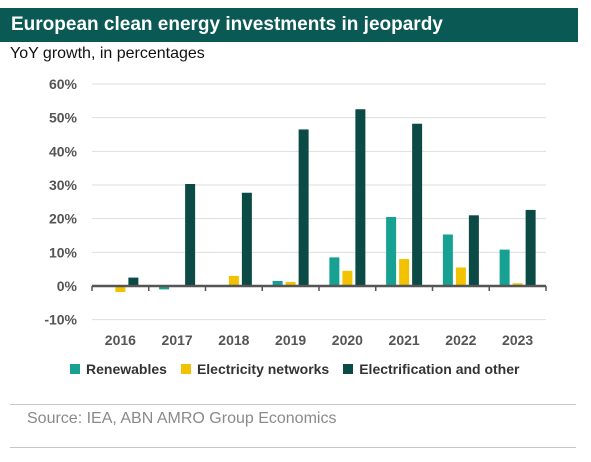  What do you see at coordinates (63, 84) in the screenshot?
I see `y-tick-label: 60%` at bounding box center [63, 84].